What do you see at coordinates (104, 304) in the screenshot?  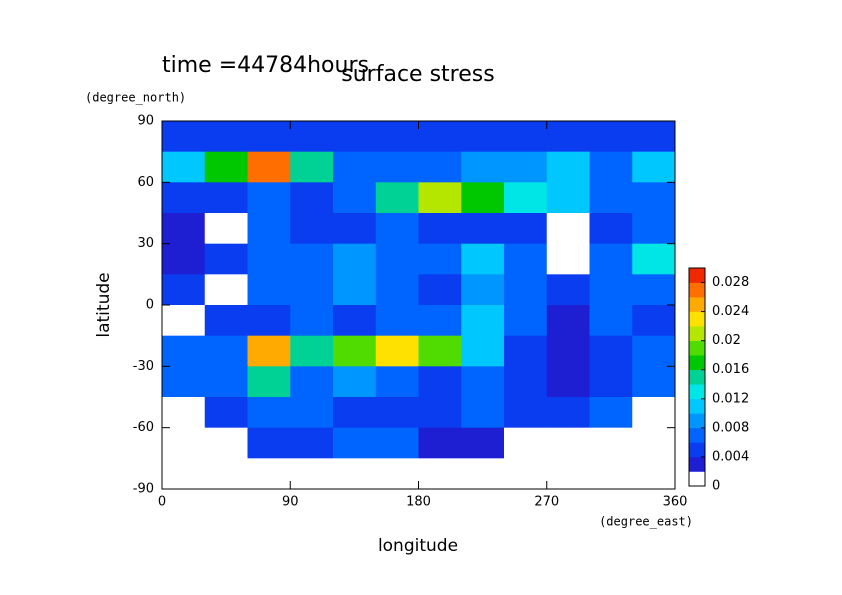 I see `y-axis-label: latitude` at bounding box center [104, 304].